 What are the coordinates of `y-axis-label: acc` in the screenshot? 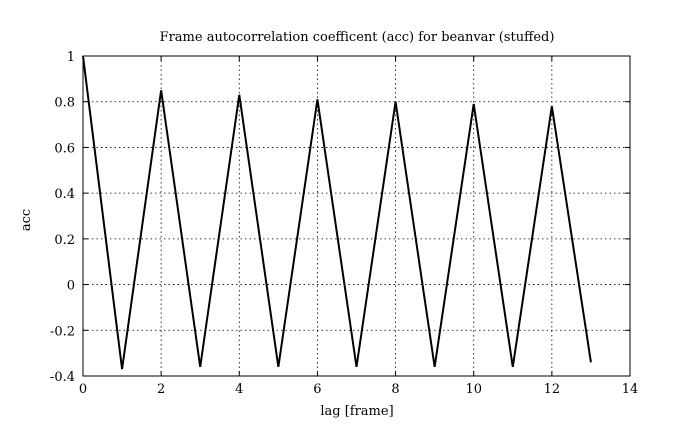 It's located at (26, 220).